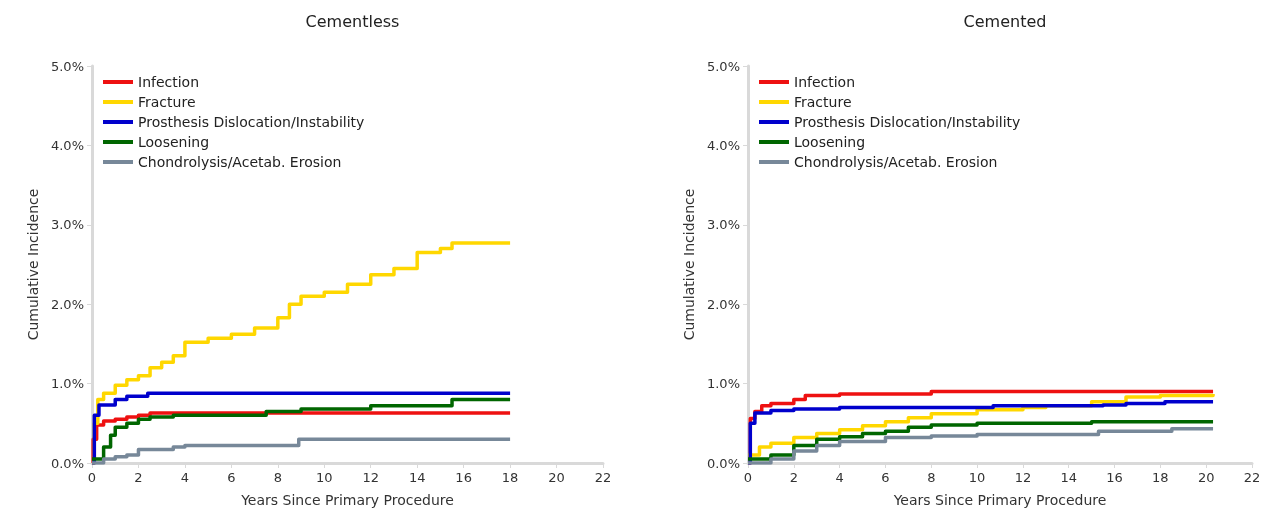 The width and height of the screenshot is (1276, 529). Describe the element at coordinates (1005, 21) in the screenshot. I see `chart-title: Cemented` at that location.